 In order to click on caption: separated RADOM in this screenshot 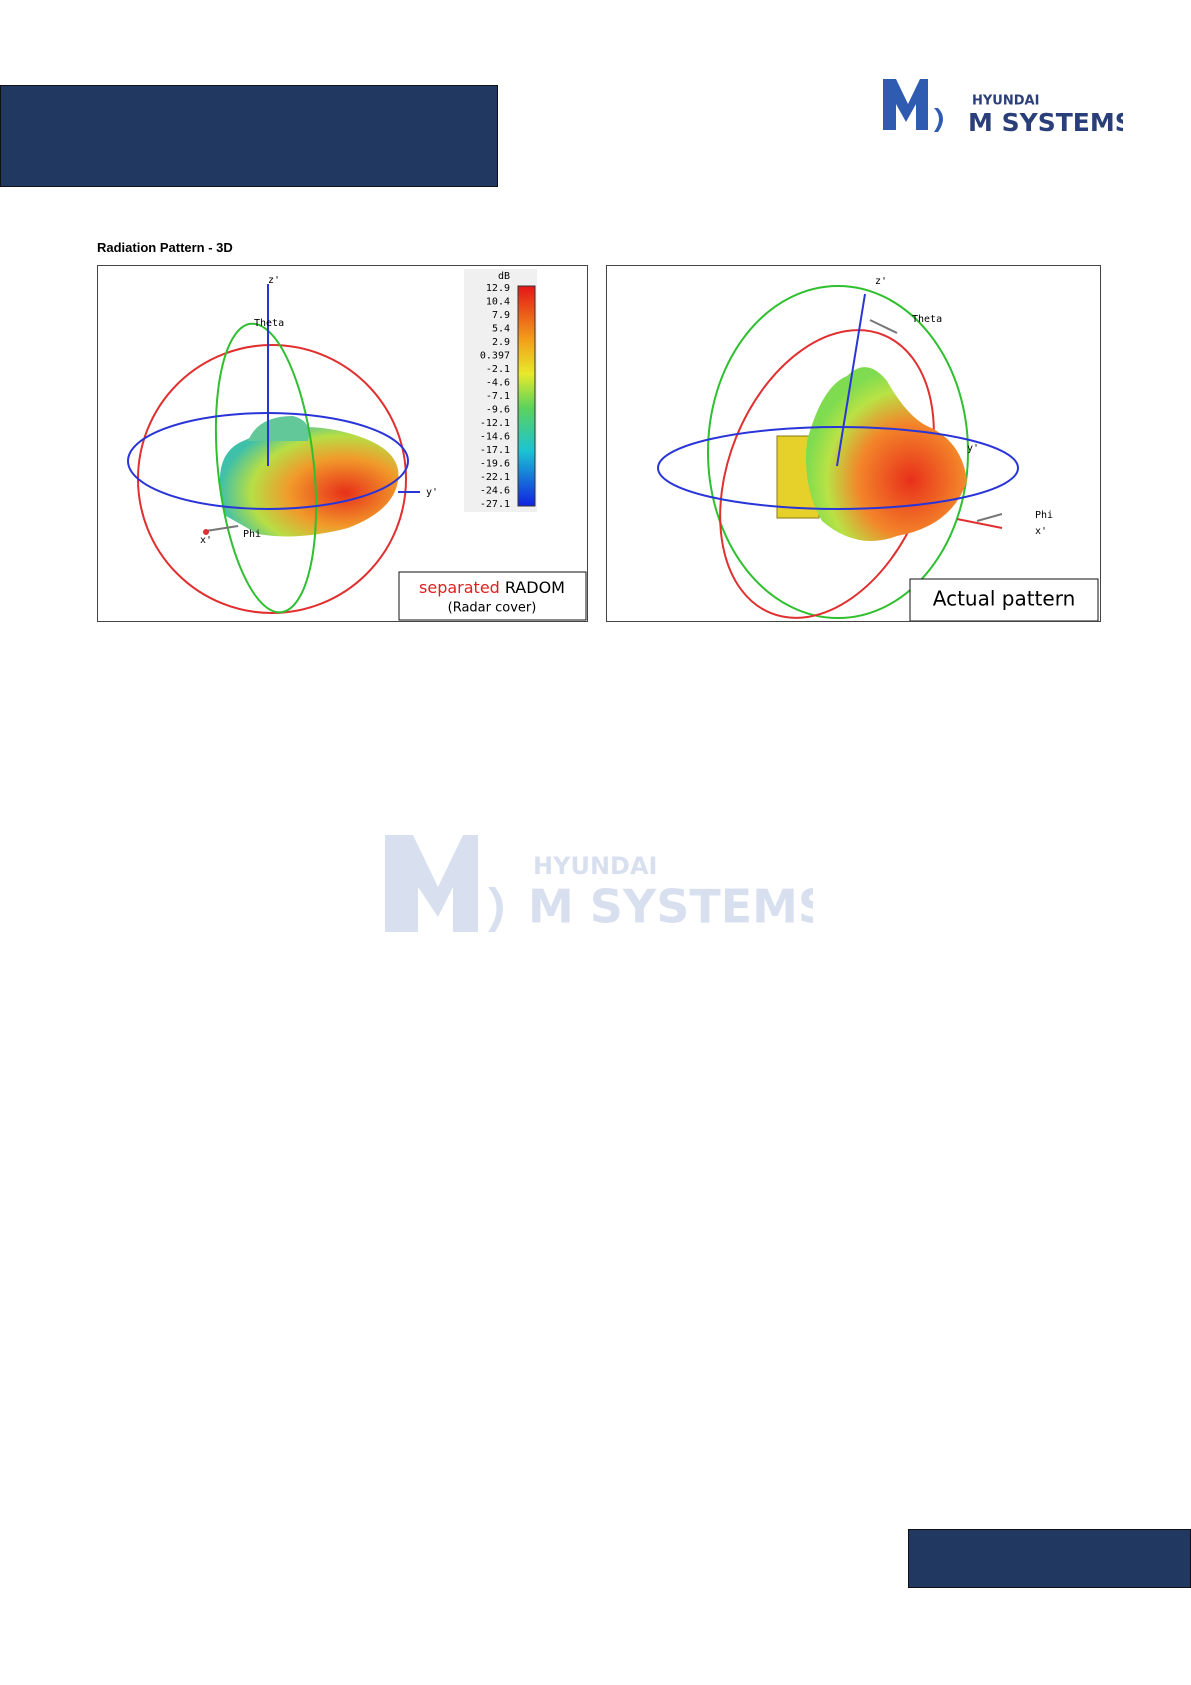, I will do `click(492, 587)`.